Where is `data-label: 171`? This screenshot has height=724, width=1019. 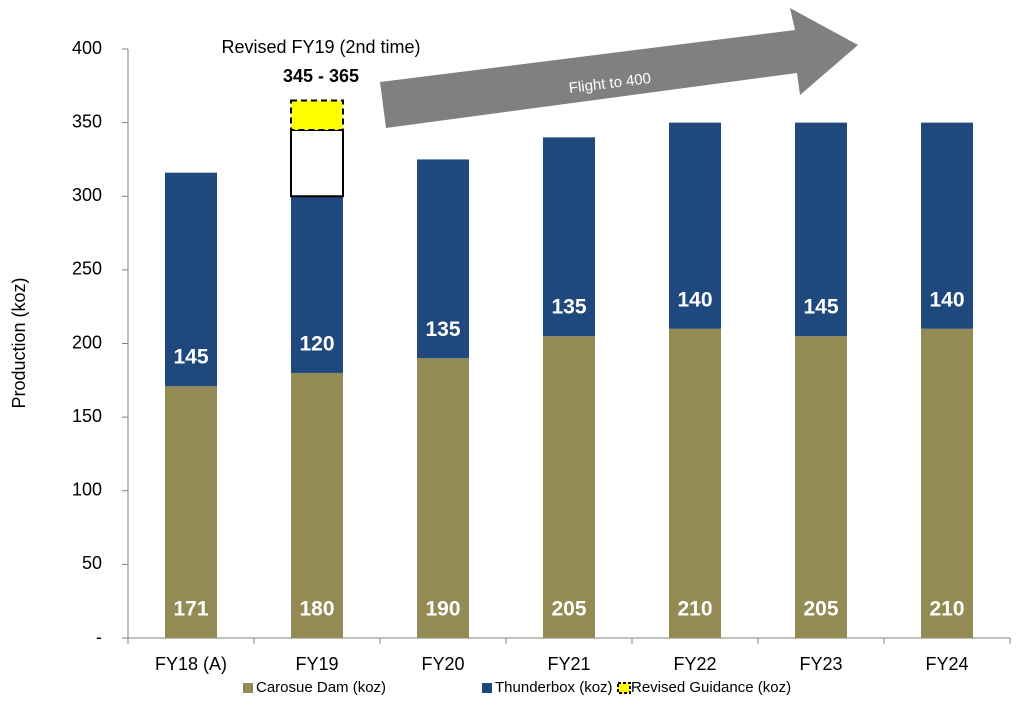 data-label: 171 is located at coordinates (190, 609).